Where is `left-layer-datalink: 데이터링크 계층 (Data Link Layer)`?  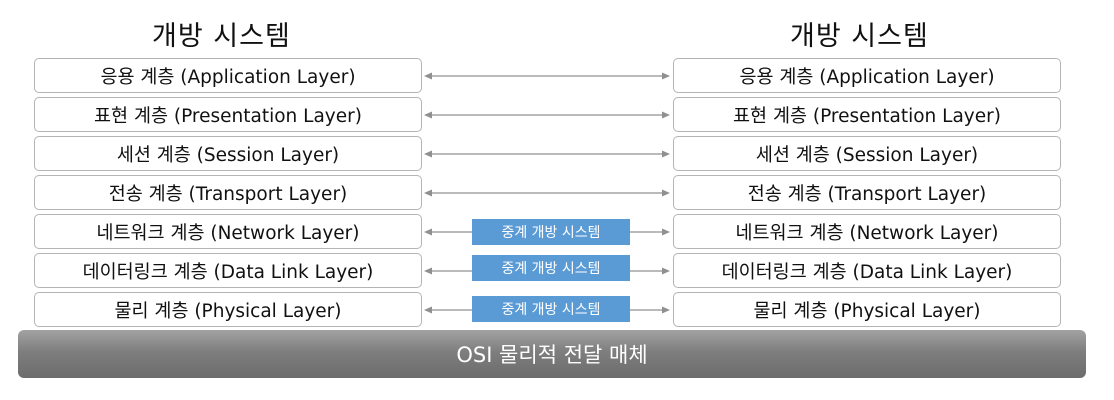
left-layer-datalink: 데이터링크 계층 (Data Link Layer) is located at coordinates (228, 270).